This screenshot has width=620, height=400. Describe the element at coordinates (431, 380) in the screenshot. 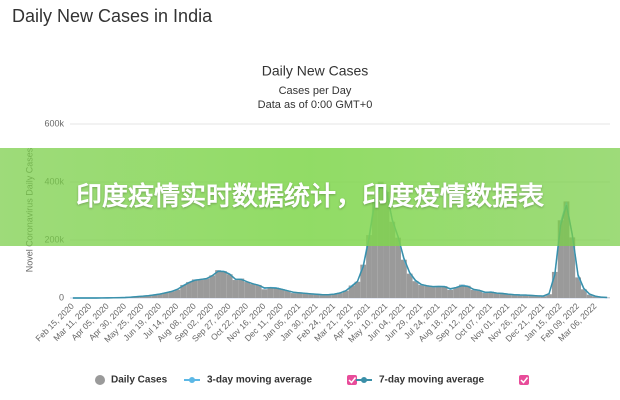

I see `legend-label: 7-day moving average` at that location.